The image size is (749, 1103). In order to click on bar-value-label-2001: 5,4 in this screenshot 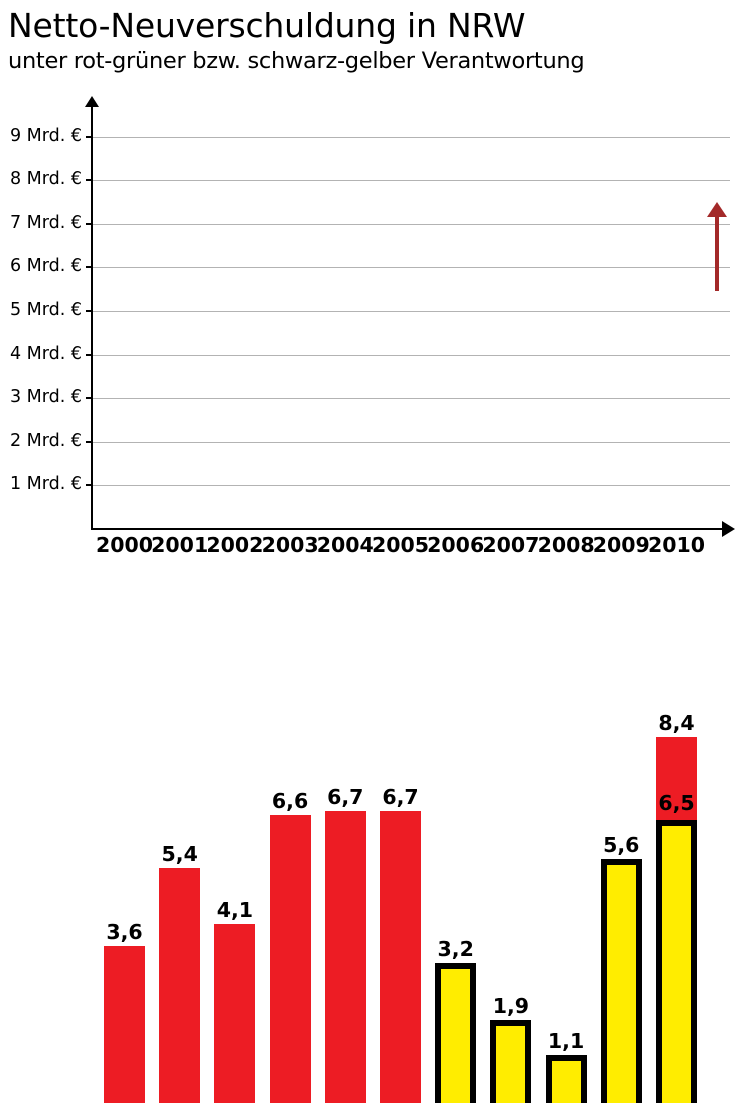, I will do `click(179, 853)`.